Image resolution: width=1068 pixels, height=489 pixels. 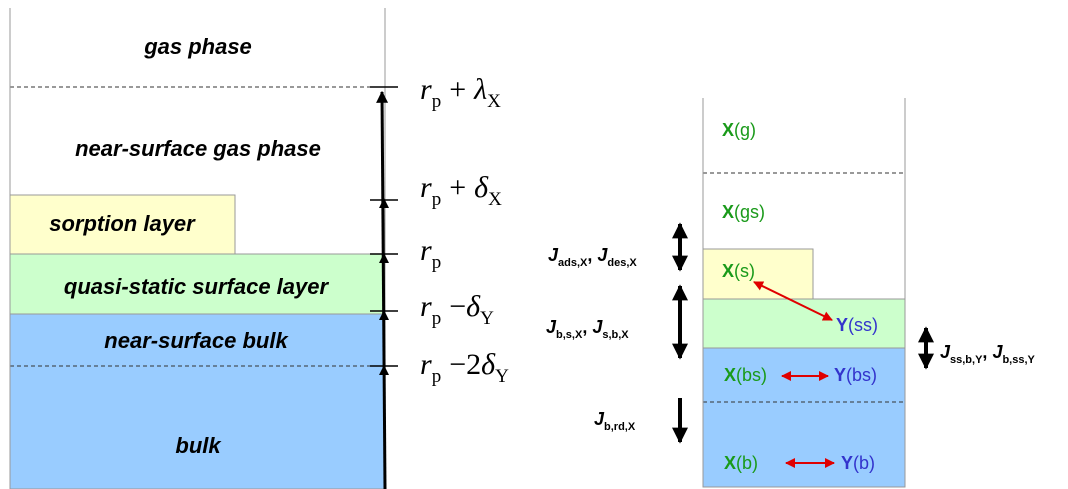 I want to click on surface-species-box, so click(x=758, y=274).